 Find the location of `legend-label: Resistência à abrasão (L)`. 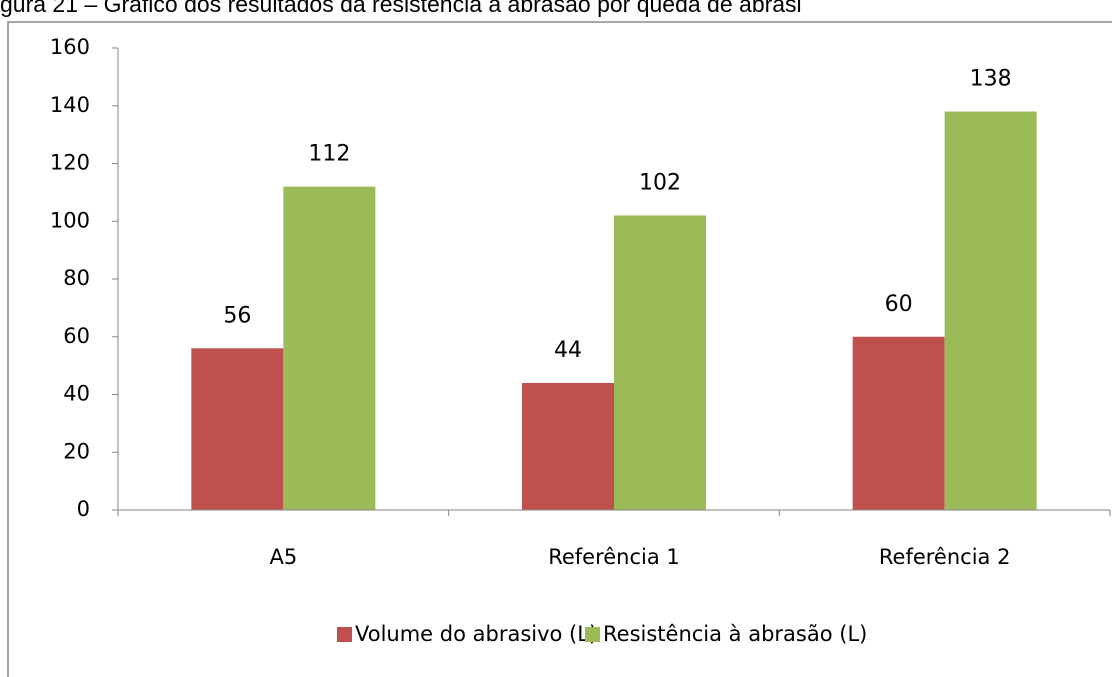

legend-label: Resistência à abrasão (L) is located at coordinates (735, 634).